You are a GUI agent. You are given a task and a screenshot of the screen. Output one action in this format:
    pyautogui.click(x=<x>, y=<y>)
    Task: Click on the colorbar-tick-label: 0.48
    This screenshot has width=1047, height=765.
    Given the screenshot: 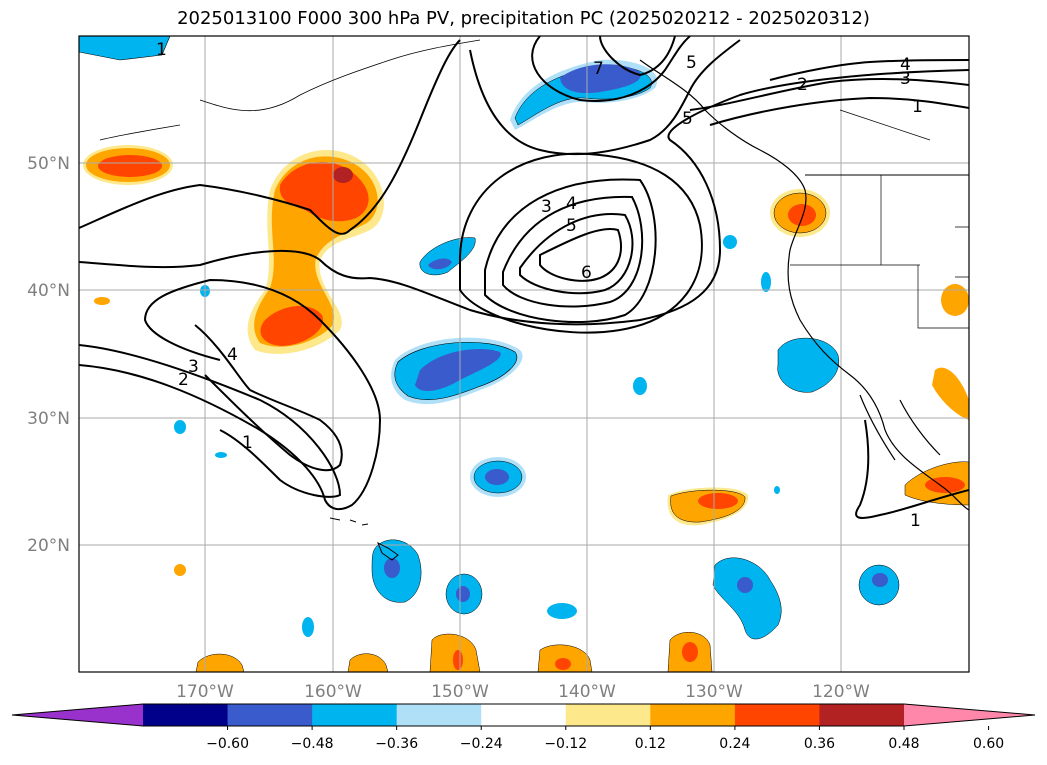 What is the action you would take?
    pyautogui.click(x=903, y=744)
    